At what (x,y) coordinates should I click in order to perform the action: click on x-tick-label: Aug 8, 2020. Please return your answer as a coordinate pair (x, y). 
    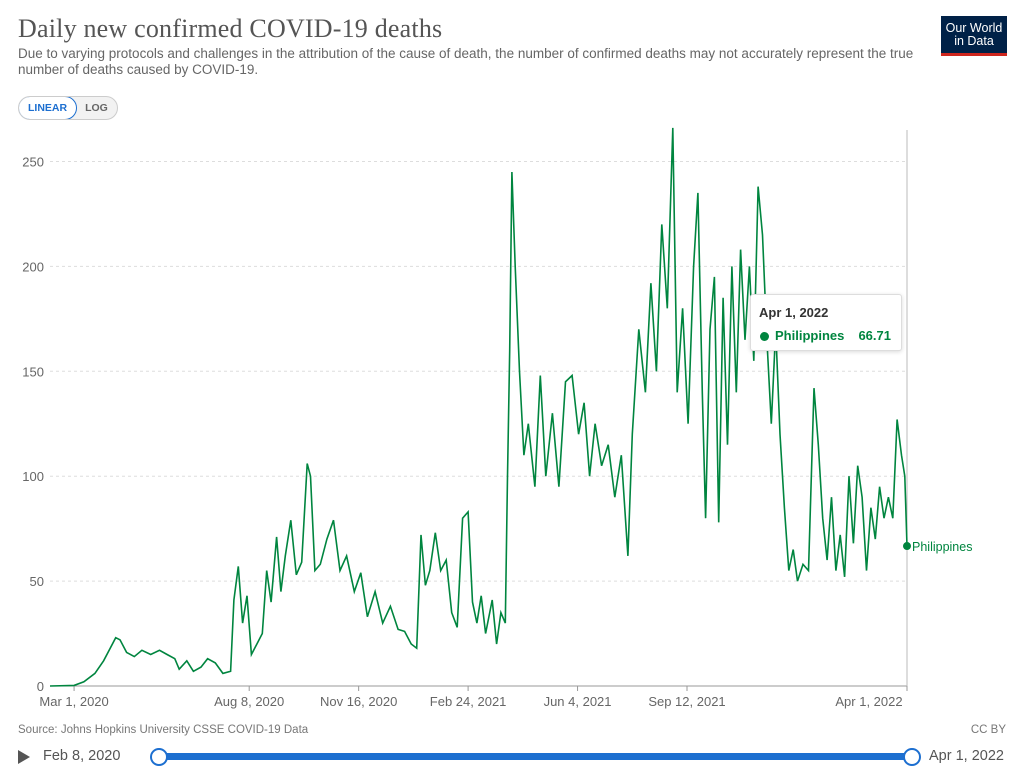
    Looking at the image, I should click on (249, 701).